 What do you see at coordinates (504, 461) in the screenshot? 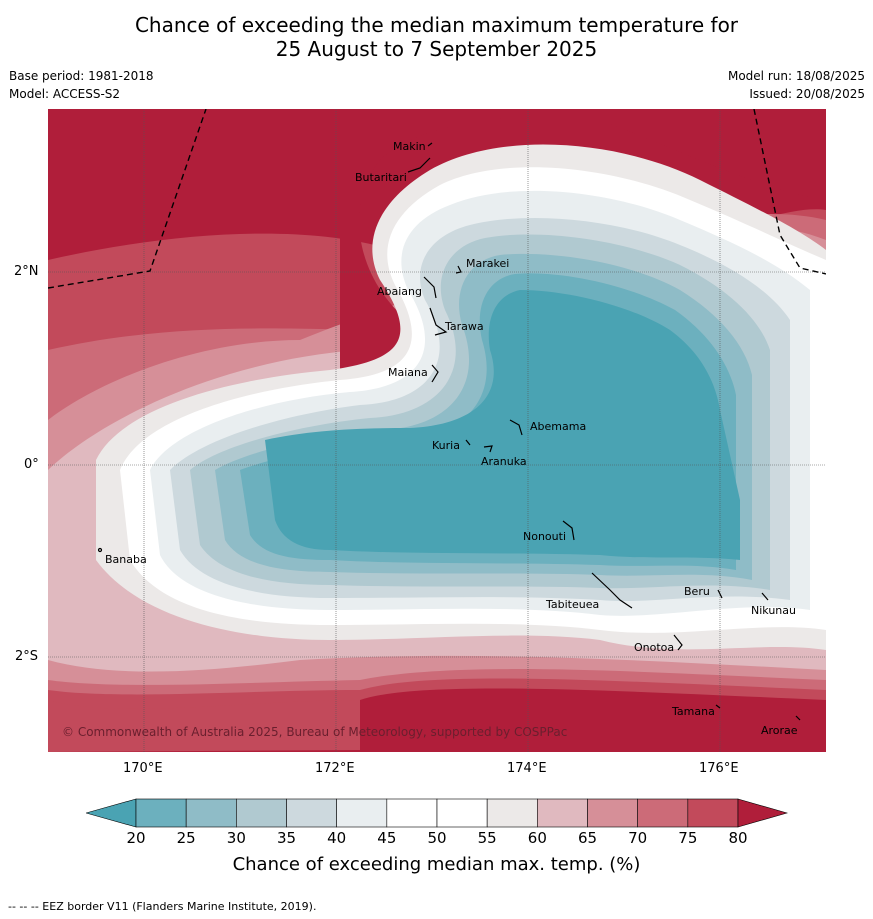
I see `label-aranuka: Aranuka` at bounding box center [504, 461].